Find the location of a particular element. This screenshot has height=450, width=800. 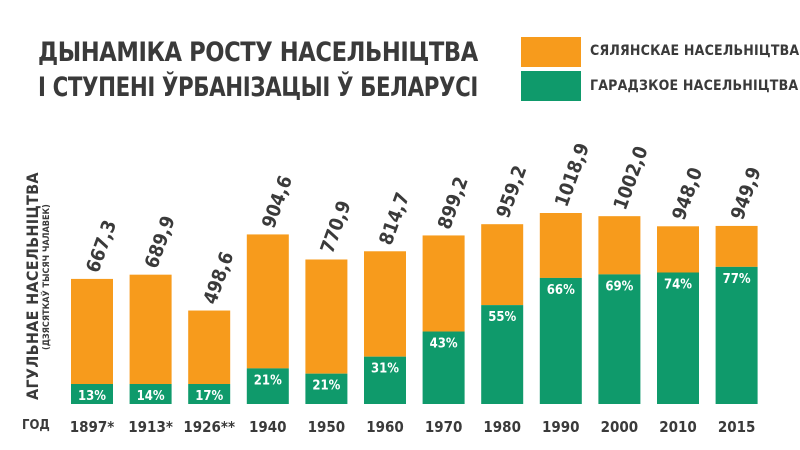

total-label-7: 959,2 is located at coordinates (511, 192).